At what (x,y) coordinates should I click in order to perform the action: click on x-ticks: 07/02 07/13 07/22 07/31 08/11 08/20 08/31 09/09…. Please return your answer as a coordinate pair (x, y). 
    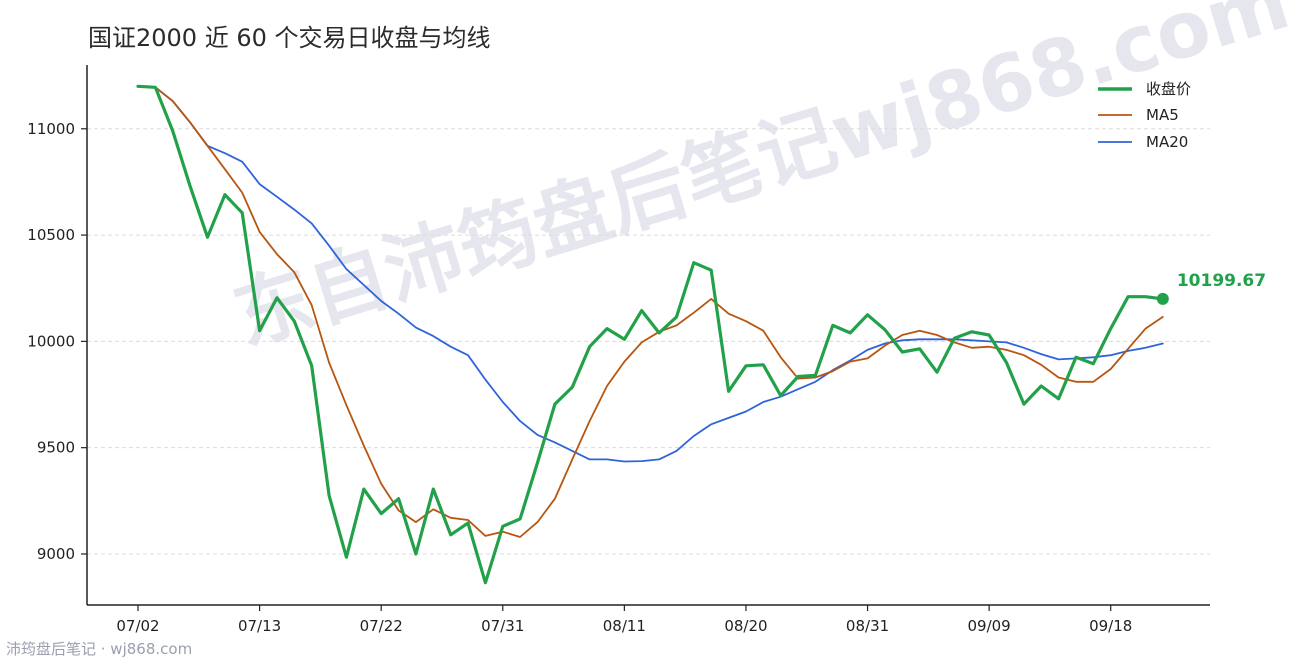
    Looking at the image, I should click on (624, 620).